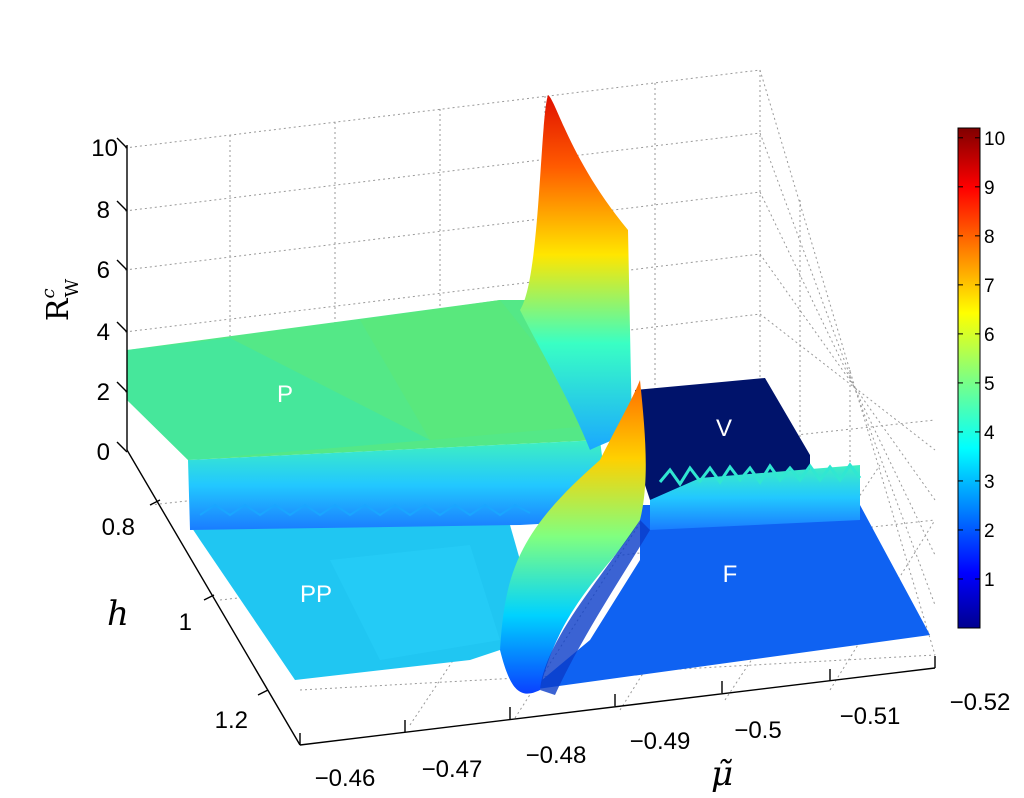 The image size is (1024, 798). What do you see at coordinates (722, 774) in the screenshot?
I see `x-axis-label: μ̃` at bounding box center [722, 774].